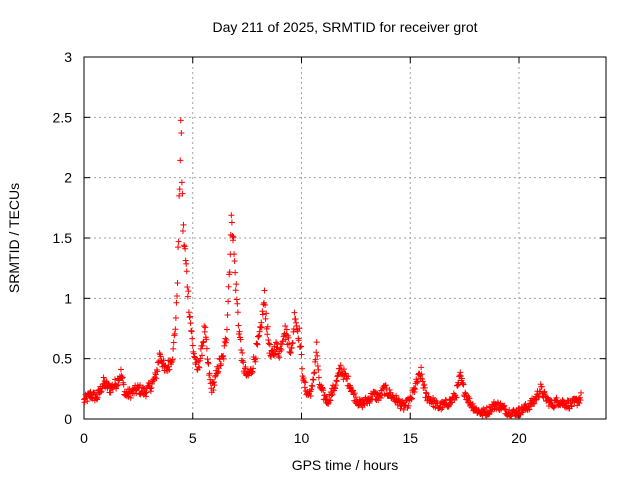 This screenshot has width=640, height=480. What do you see at coordinates (302, 438) in the screenshot?
I see `x-tick-label: 10` at bounding box center [302, 438].